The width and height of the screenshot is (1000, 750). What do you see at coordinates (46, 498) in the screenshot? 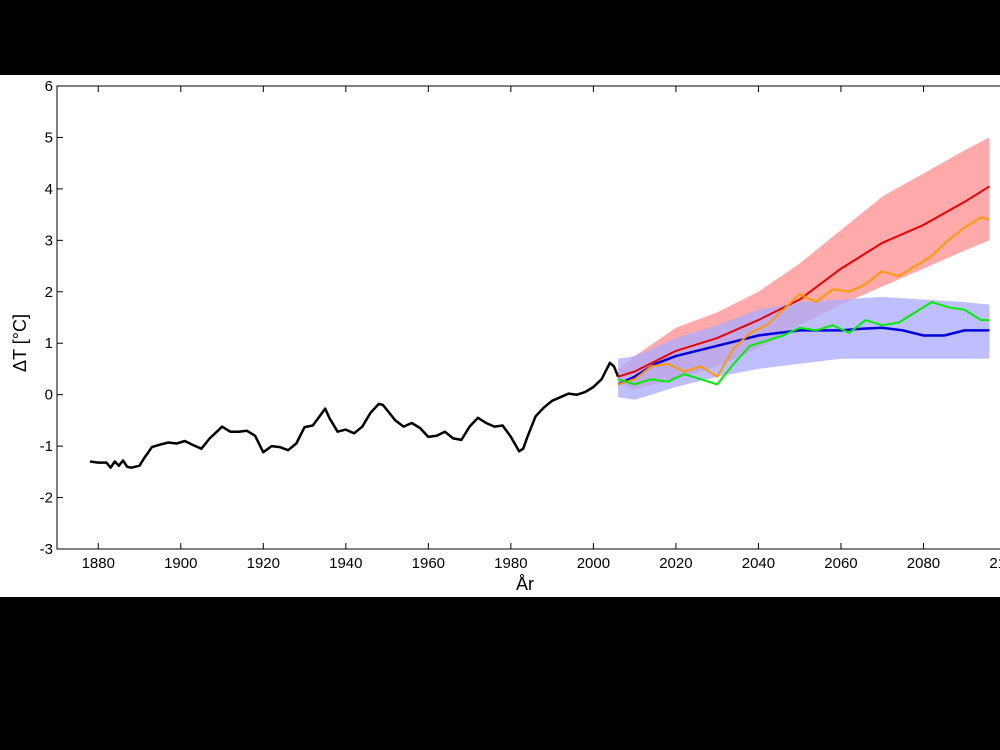
I see `y-tick-label: -2` at bounding box center [46, 498].